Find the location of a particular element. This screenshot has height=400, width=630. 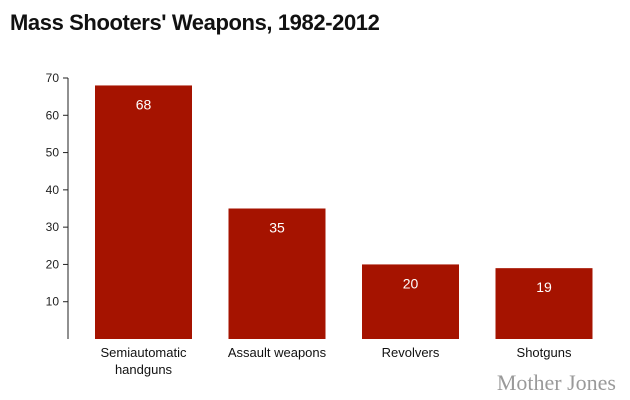

y-tick-label: 60 is located at coordinates (53, 115).